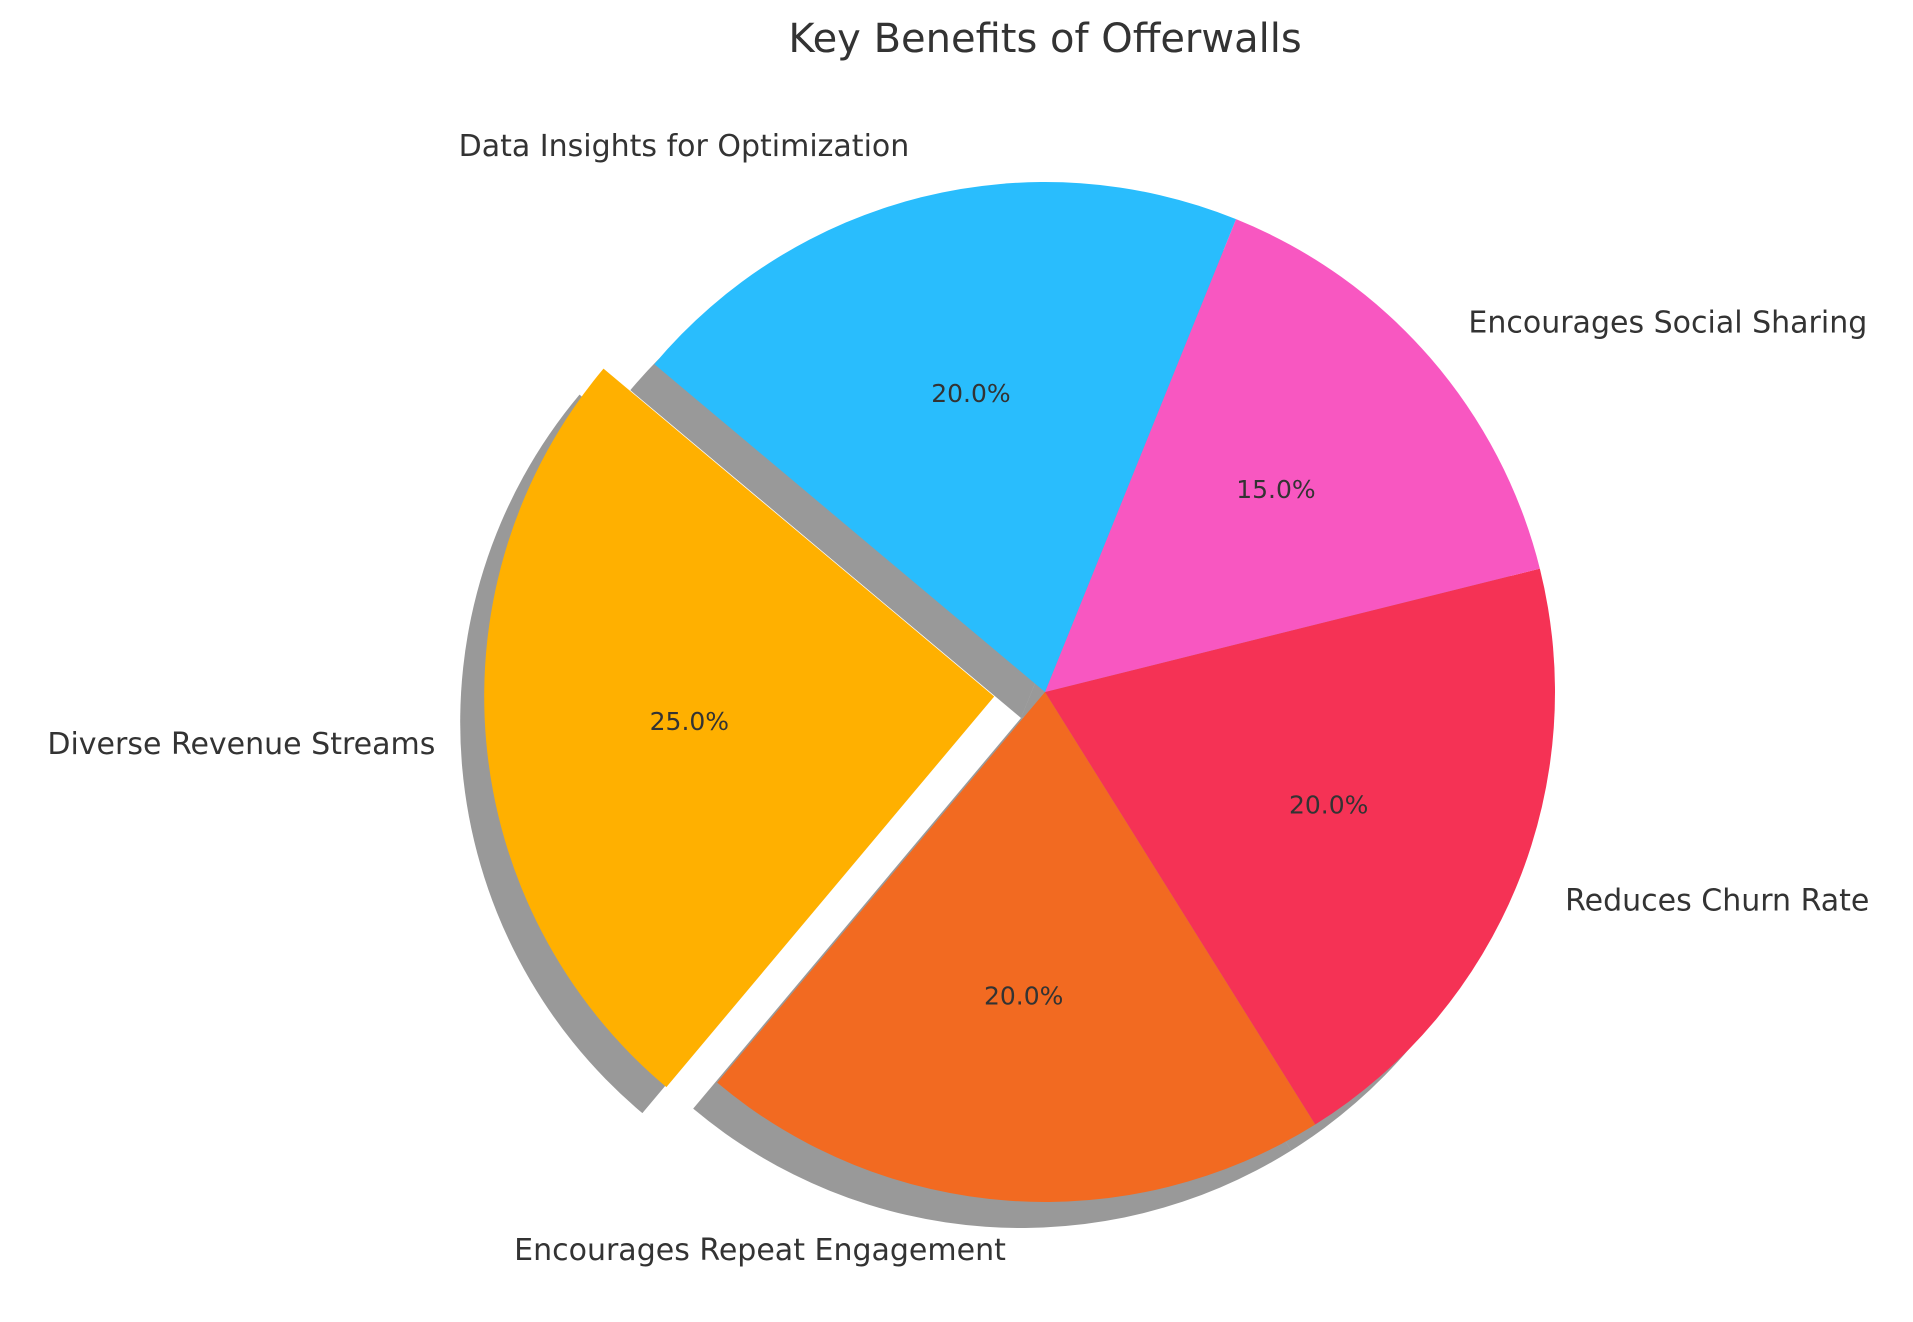 Image resolution: width=1913 pixels, height=1322 pixels. I want to click on percent-label-diverse-revenue-streams: 25.0%, so click(689, 721).